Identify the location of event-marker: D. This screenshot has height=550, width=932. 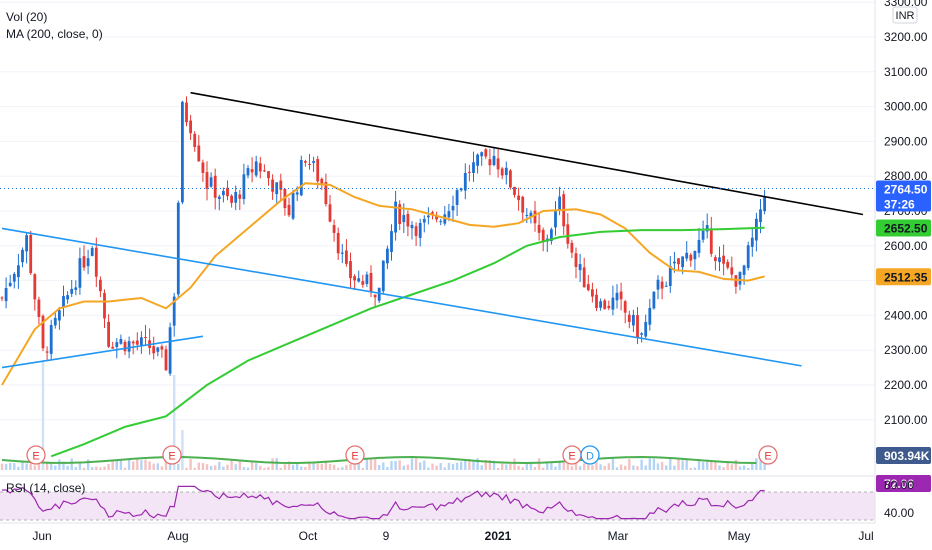
(590, 455).